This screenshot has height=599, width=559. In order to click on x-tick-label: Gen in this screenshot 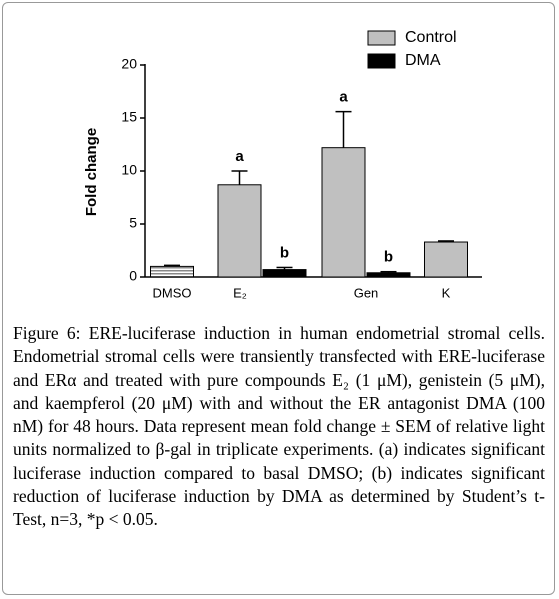, I will do `click(366, 292)`.